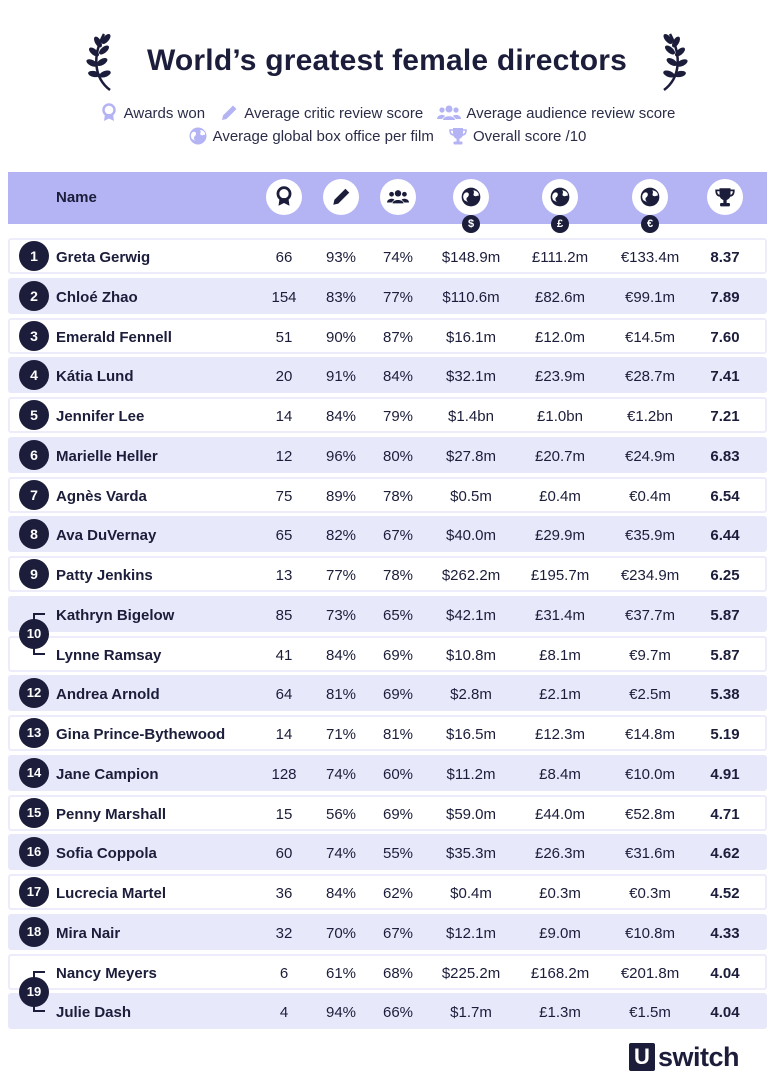 The image size is (774, 1082). Describe the element at coordinates (650, 853) in the screenshot. I see `cell-eur: €31.6m` at that location.